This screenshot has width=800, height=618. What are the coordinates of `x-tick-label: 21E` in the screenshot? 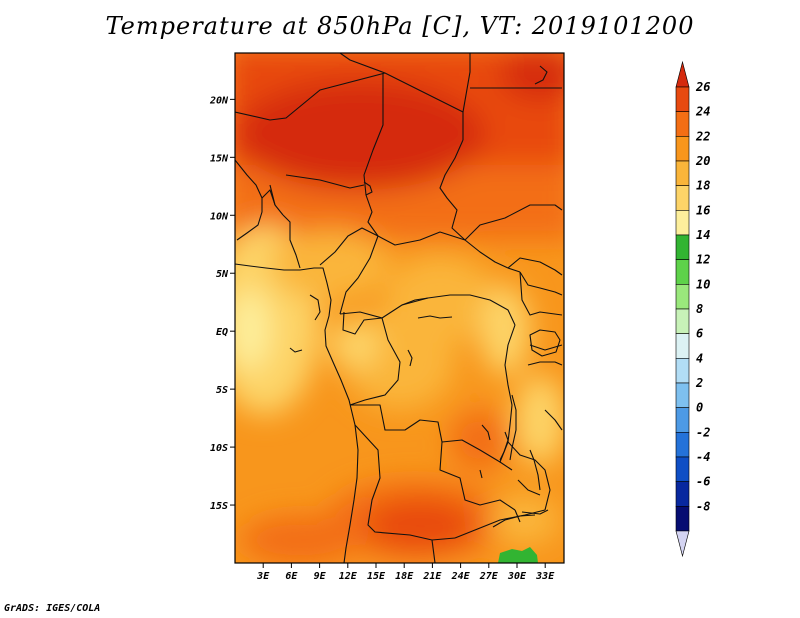 It's located at (432, 576).